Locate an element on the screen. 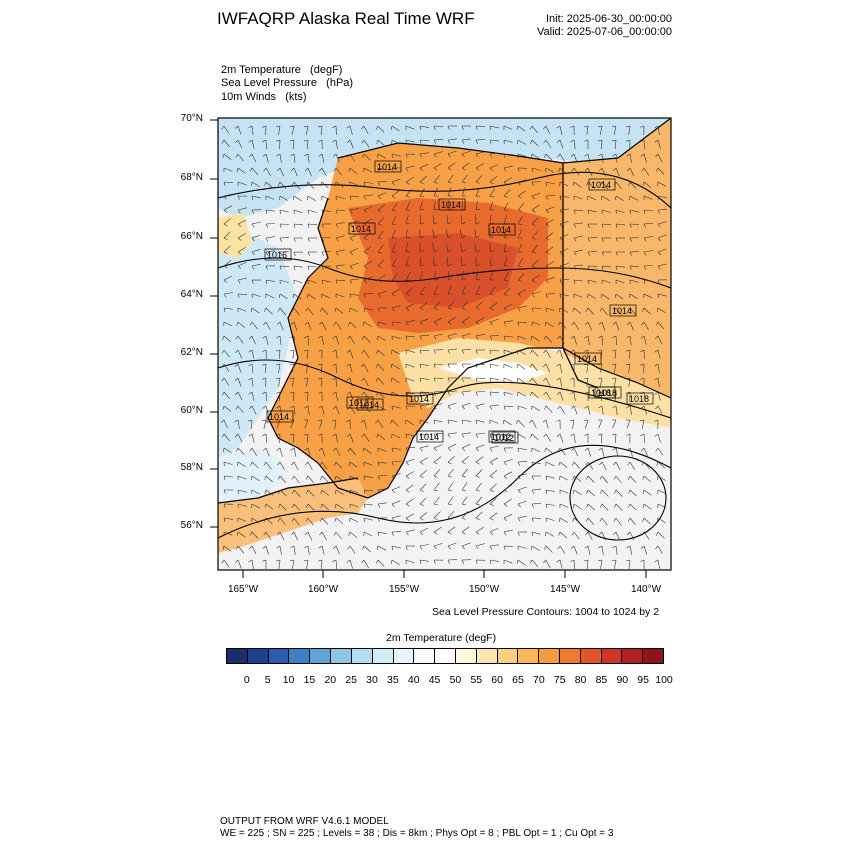  colorbar-label: 10 is located at coordinates (288, 680).